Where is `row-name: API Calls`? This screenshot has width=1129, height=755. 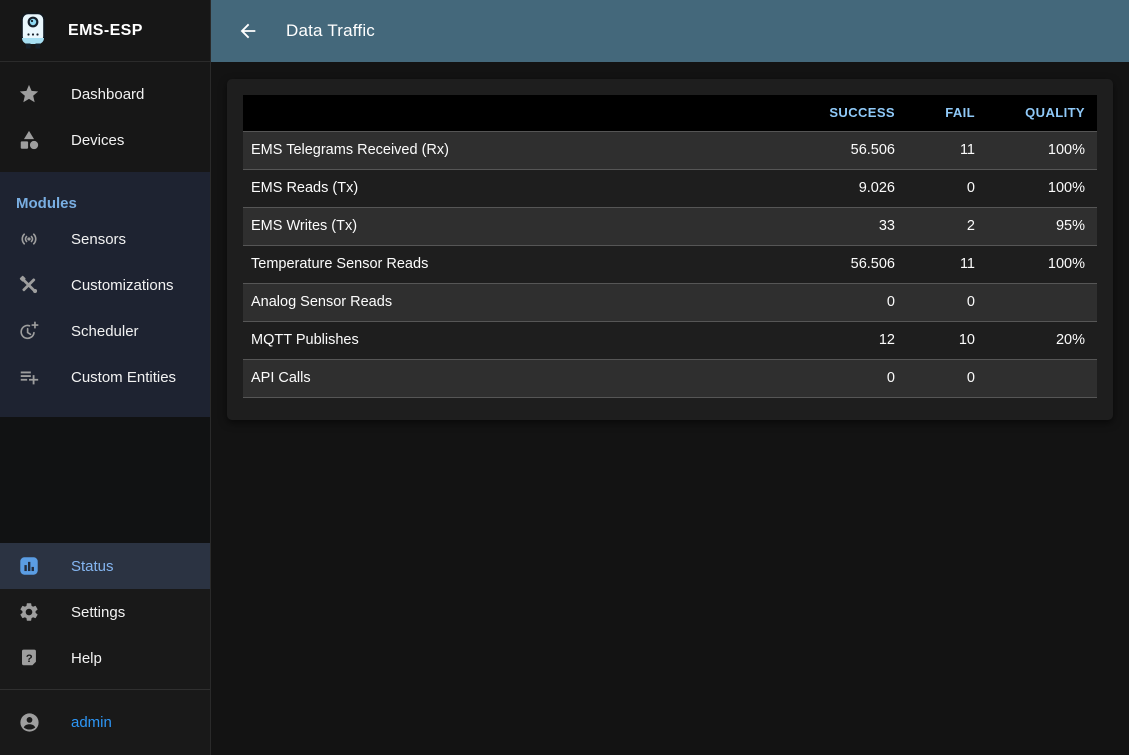
row-name: API Calls is located at coordinates (510, 378).